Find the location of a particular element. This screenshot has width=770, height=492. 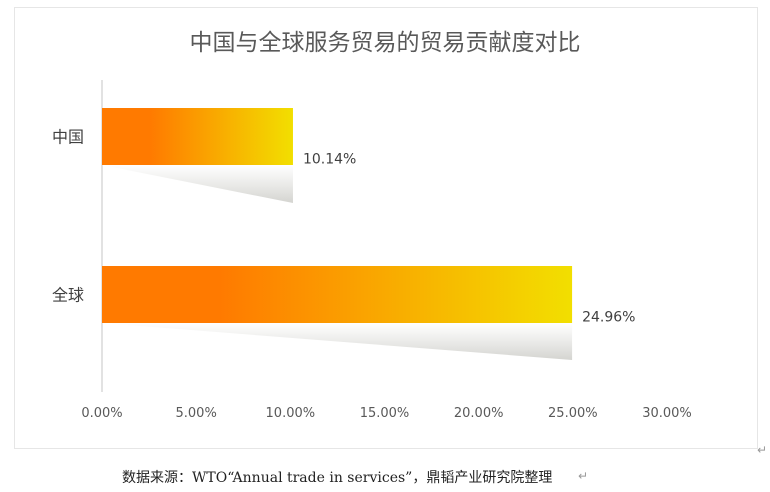

x-tick-label: 5.00% is located at coordinates (196, 413).